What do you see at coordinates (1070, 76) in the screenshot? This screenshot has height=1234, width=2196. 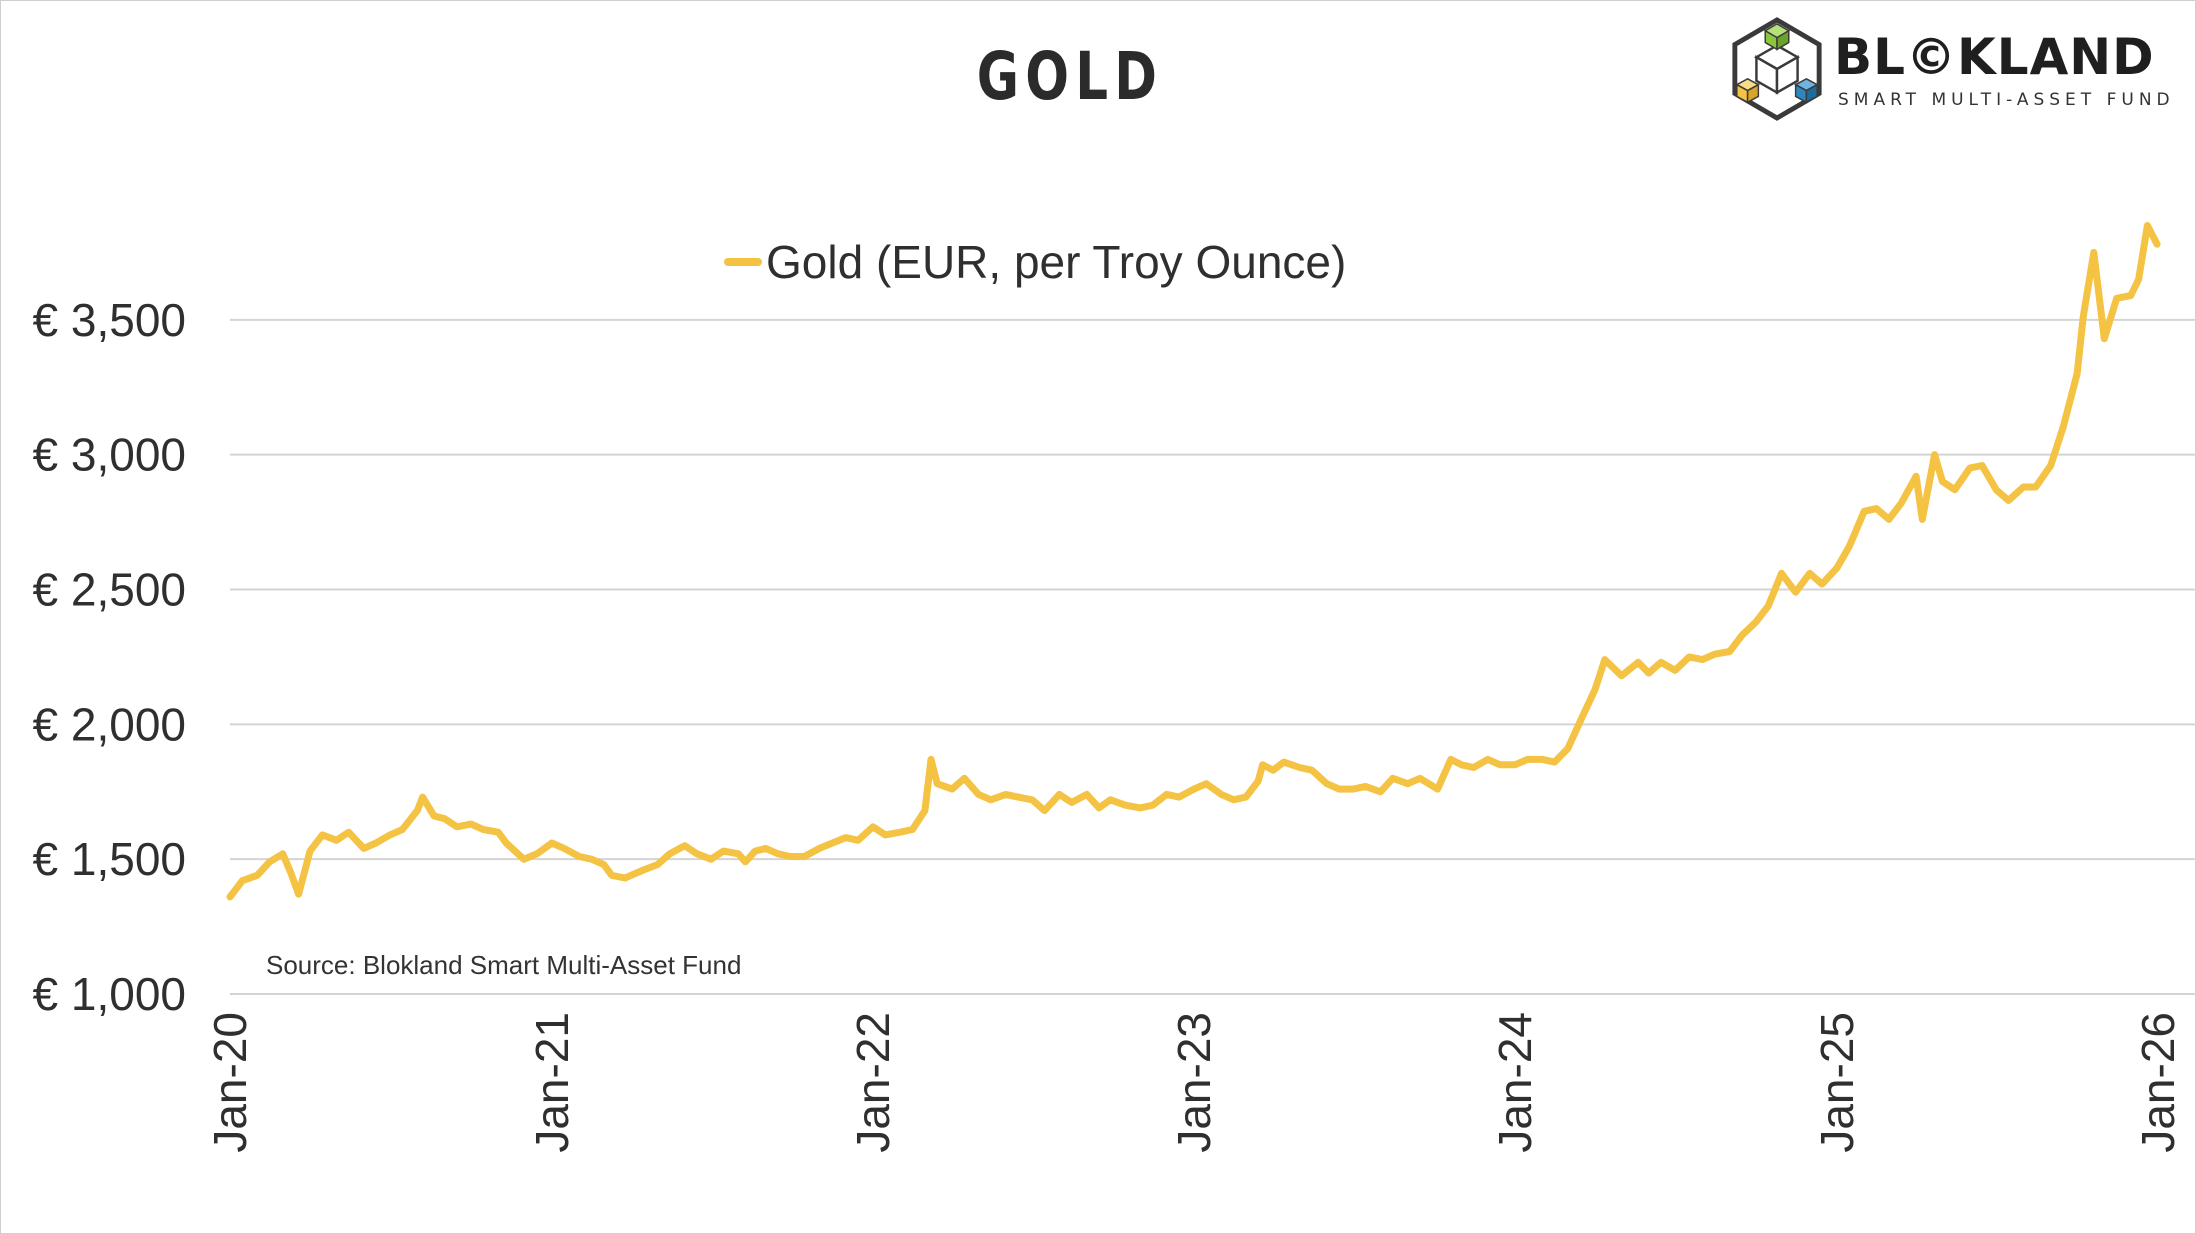 I see `chart-title: GOLD` at bounding box center [1070, 76].